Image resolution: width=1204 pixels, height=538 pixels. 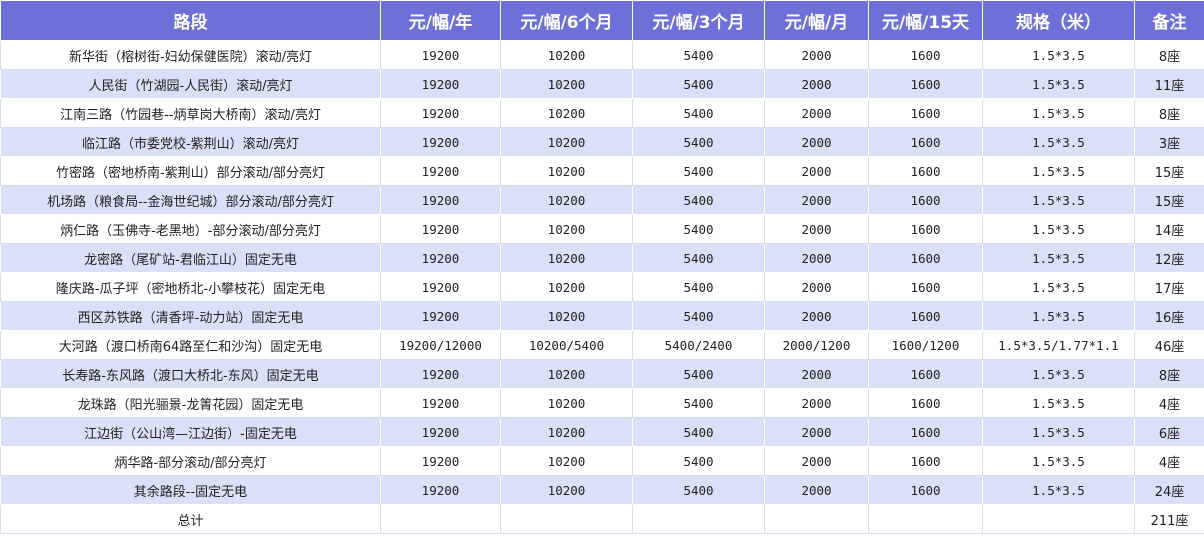 What do you see at coordinates (566, 345) in the screenshot?
I see `value-cell: 10200/5400` at bounding box center [566, 345].